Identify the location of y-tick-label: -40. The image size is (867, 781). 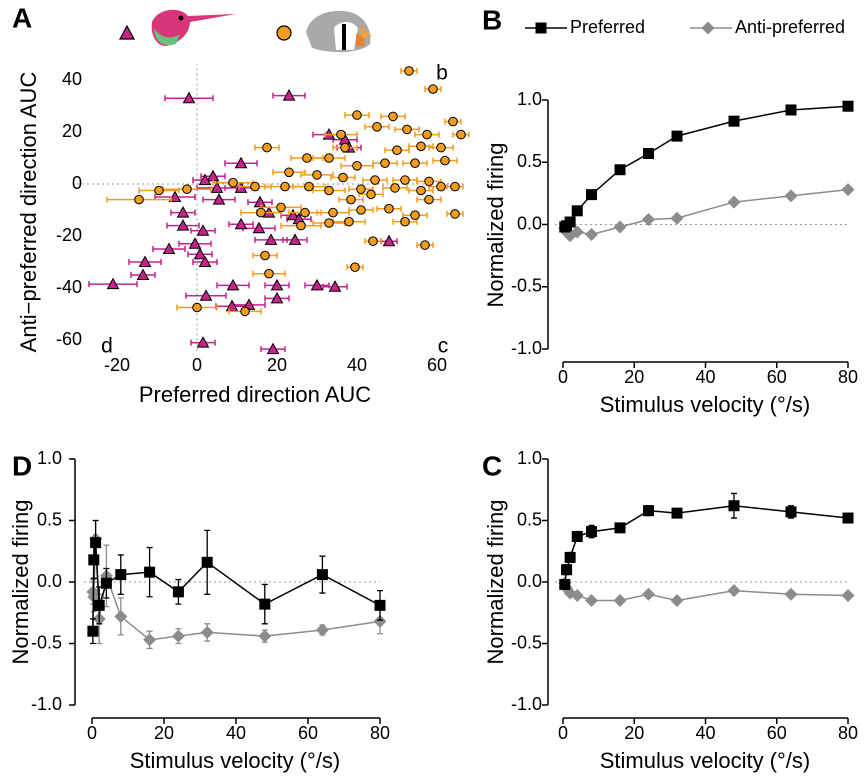
(69, 287).